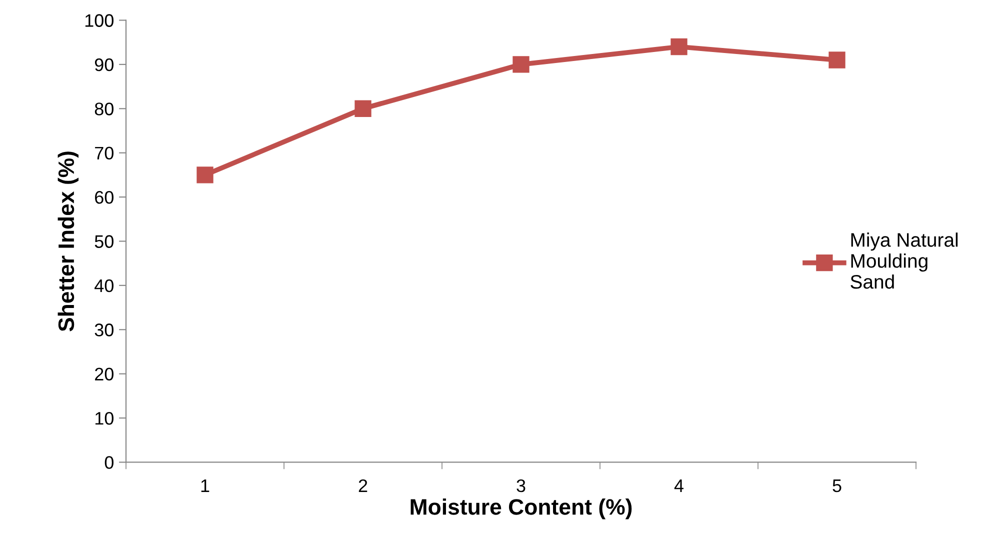  Describe the element at coordinates (104, 241) in the screenshot. I see `y-tick-label: 50` at that location.